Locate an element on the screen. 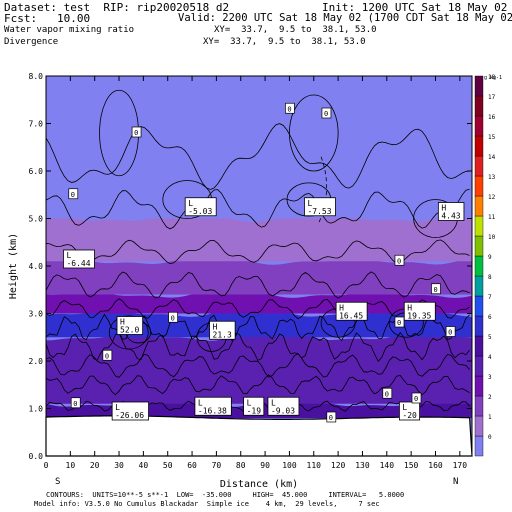 Image resolution: width=512 pixels, height=512 pixels. init-label: Init: 1200 UTC Sat 18 May 02 is located at coordinates (415, 7).